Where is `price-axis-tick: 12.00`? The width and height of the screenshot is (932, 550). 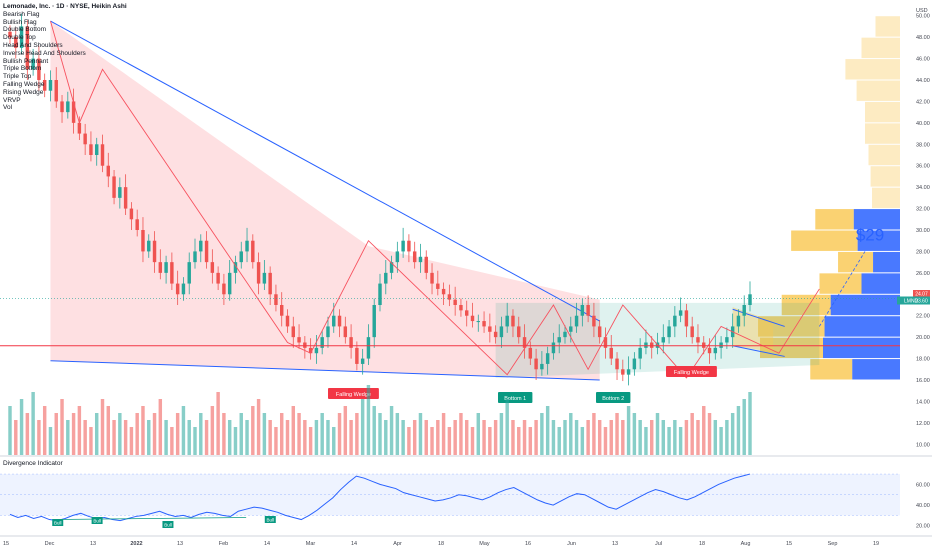 price-axis-tick: 12.00 is located at coordinates (923, 424).